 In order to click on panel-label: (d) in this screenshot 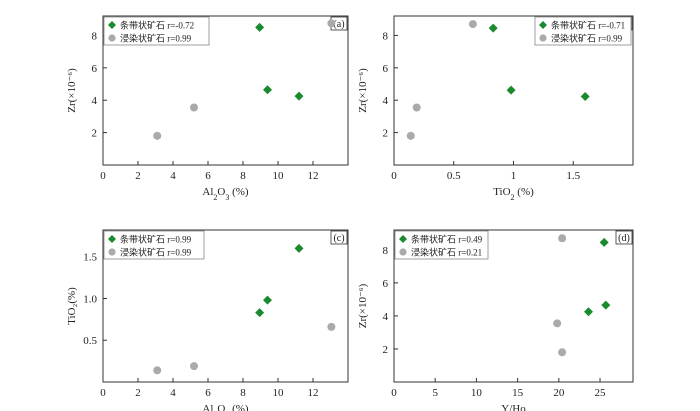, I will do `click(624, 238)`.